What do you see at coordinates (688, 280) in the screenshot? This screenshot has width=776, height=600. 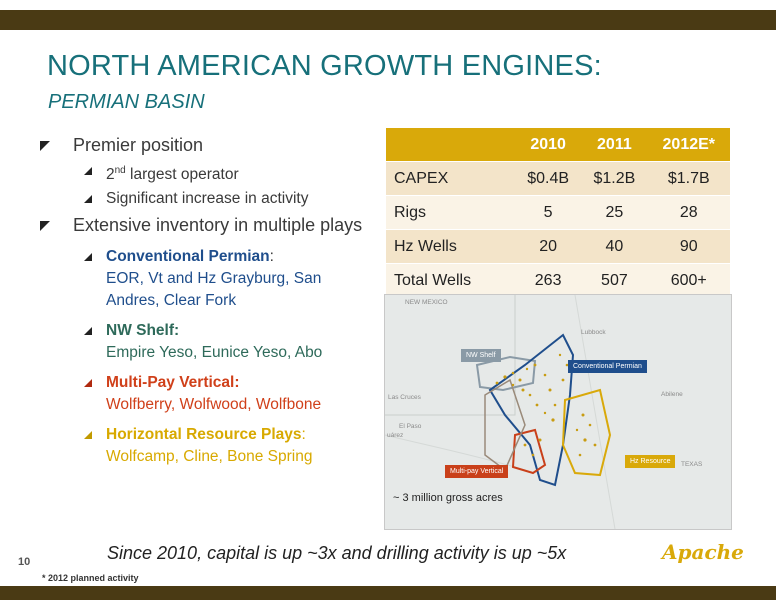 I see `table-cell: 600+` at bounding box center [688, 280].